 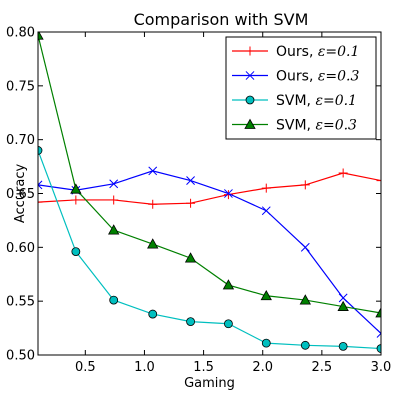 What do you see at coordinates (20, 302) in the screenshot?
I see `y-tick-label: 0.55` at bounding box center [20, 302].